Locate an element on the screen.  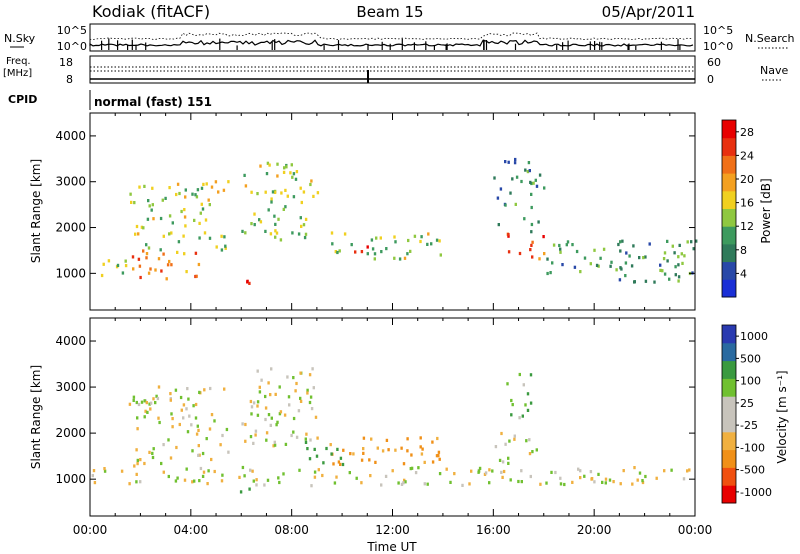
noise-tick-right-top: 10^5 is located at coordinates (718, 30).